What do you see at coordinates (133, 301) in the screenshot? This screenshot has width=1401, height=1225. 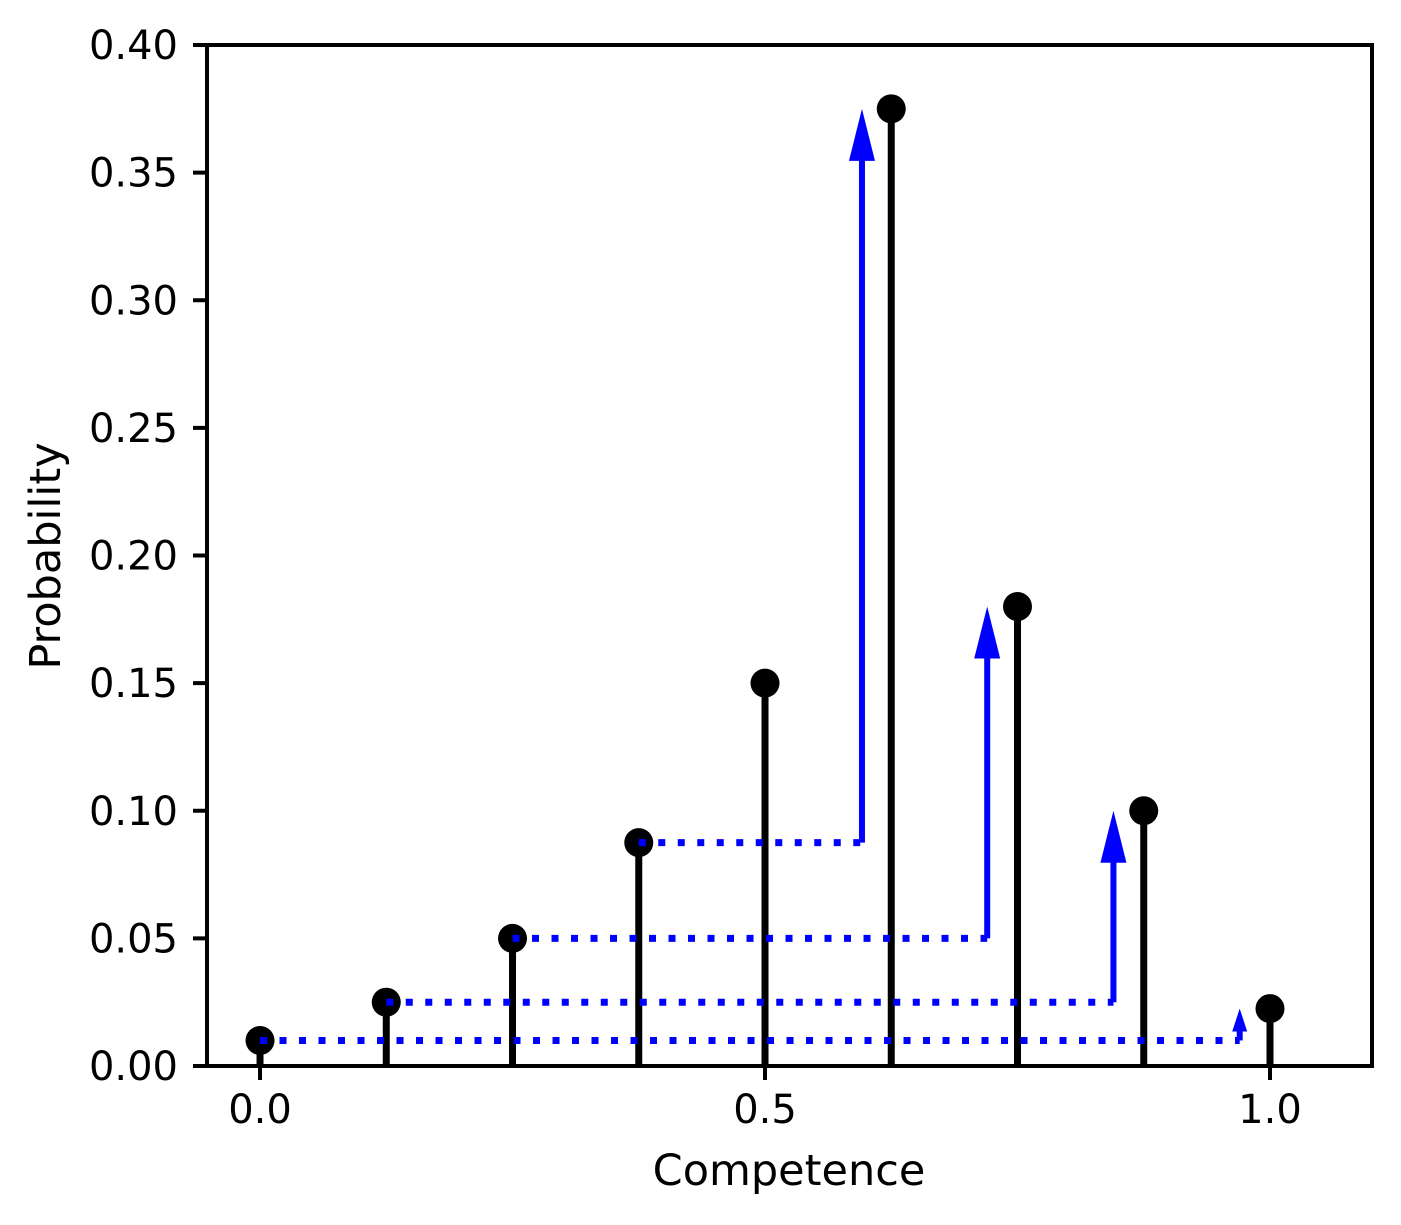 I see `y-tick-label: 0.30` at bounding box center [133, 301].